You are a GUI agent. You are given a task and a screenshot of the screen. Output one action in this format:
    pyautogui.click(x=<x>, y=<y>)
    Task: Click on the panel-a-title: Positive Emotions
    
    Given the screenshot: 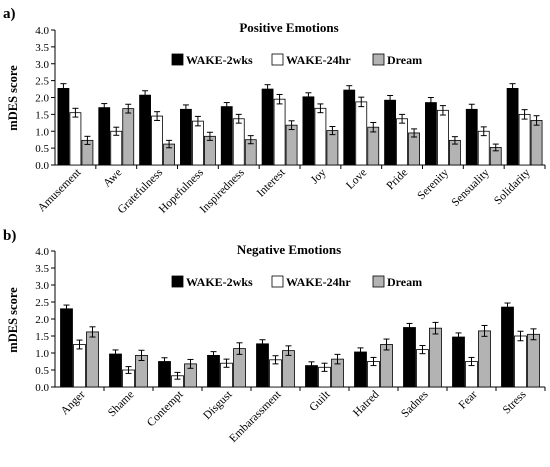 What is the action you would take?
    pyautogui.click(x=288, y=27)
    